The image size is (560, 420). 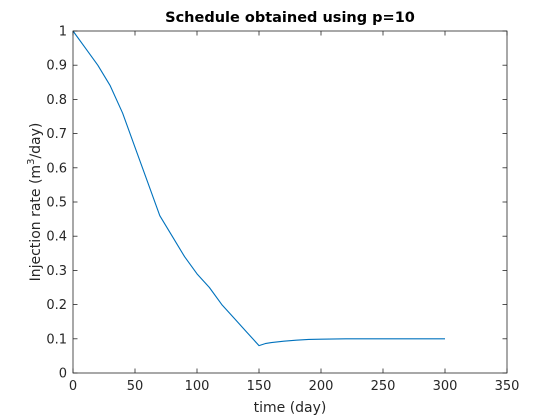 What do you see at coordinates (36, 223) in the screenshot?
I see `y-axis-label-text: Injection rate (m` at bounding box center [36, 223].